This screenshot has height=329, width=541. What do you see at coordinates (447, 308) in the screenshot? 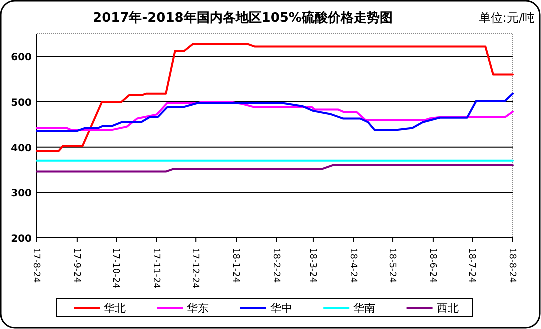
I see `legend-label: 西北` at bounding box center [447, 308].